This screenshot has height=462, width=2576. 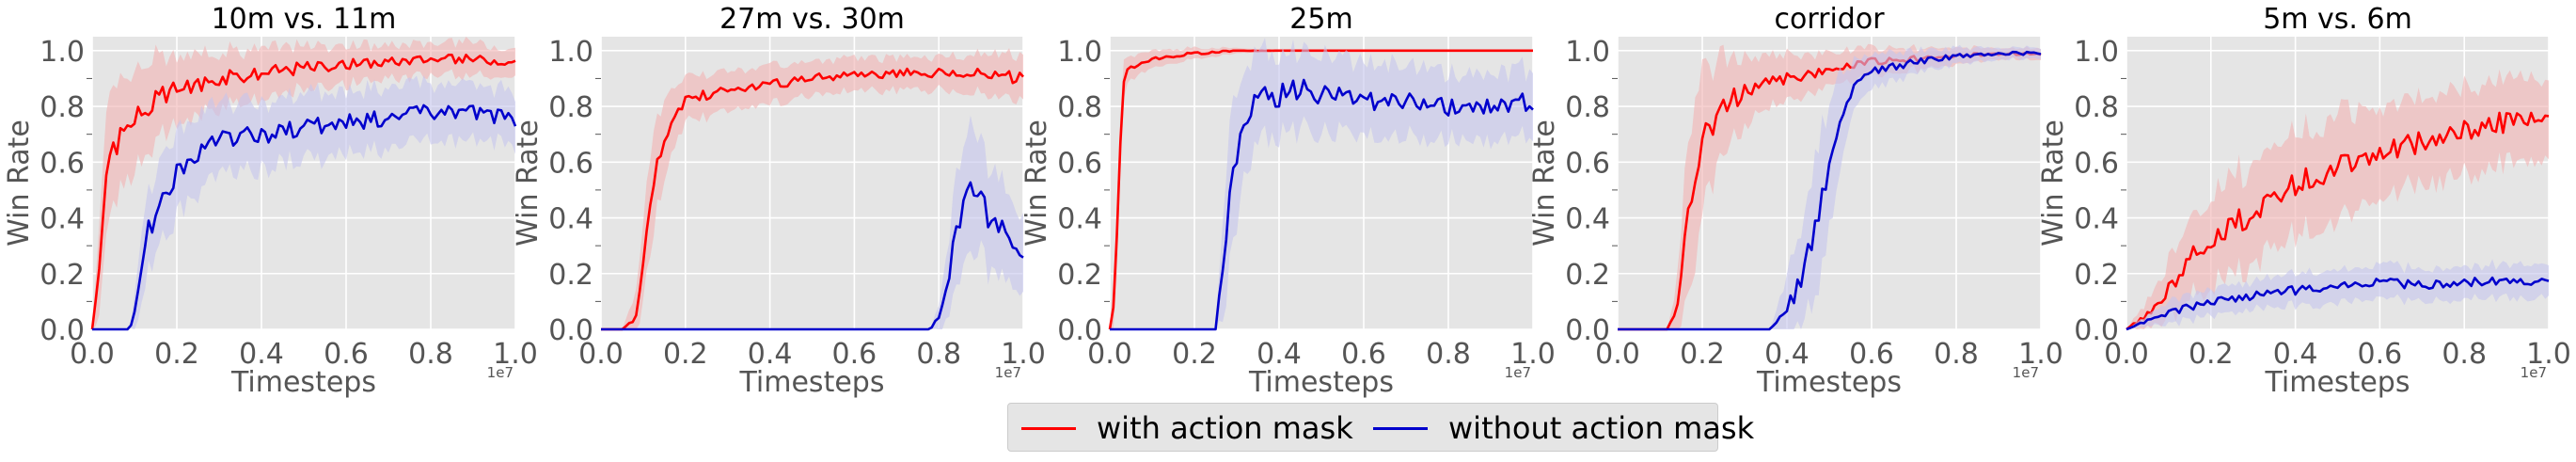 I want to click on legend-item-without-mask: without action mask, so click(x=1564, y=428).